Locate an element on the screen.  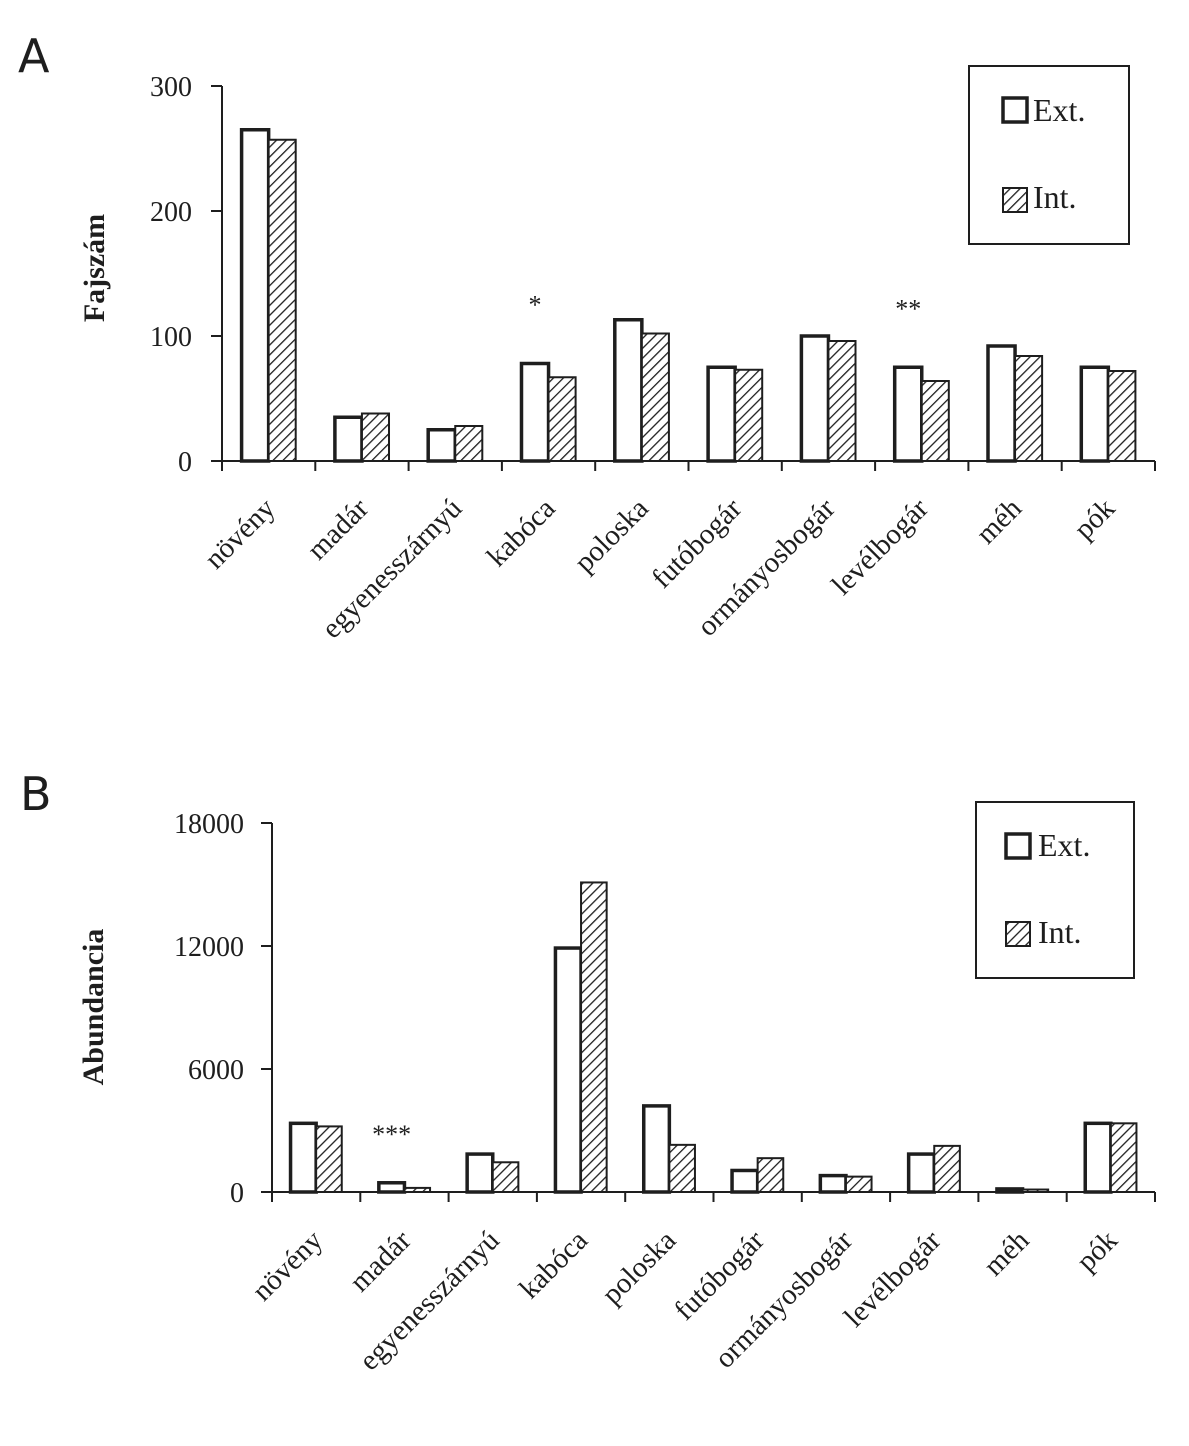
panel-b-legend-box is located at coordinates (1055, 890).